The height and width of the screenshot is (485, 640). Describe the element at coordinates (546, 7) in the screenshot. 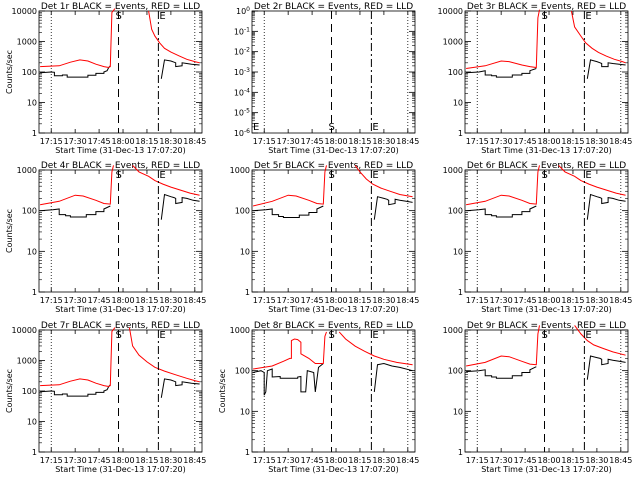

I see `panel-title: Det 3r BLACK = Events, RED = LLD` at that location.